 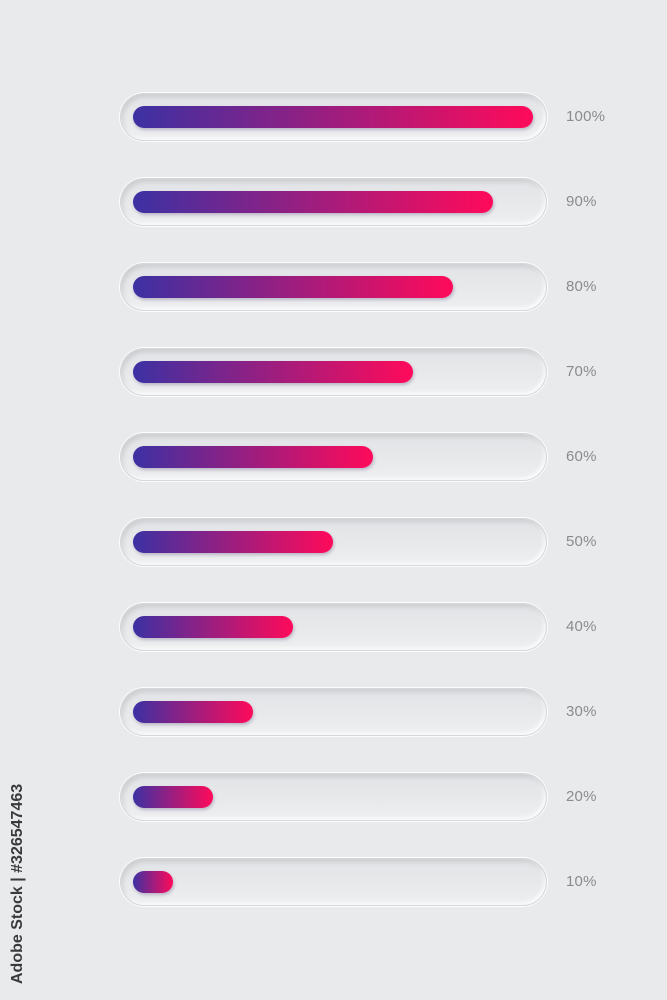 I want to click on progress-bar-60: 60%, so click(x=380, y=457).